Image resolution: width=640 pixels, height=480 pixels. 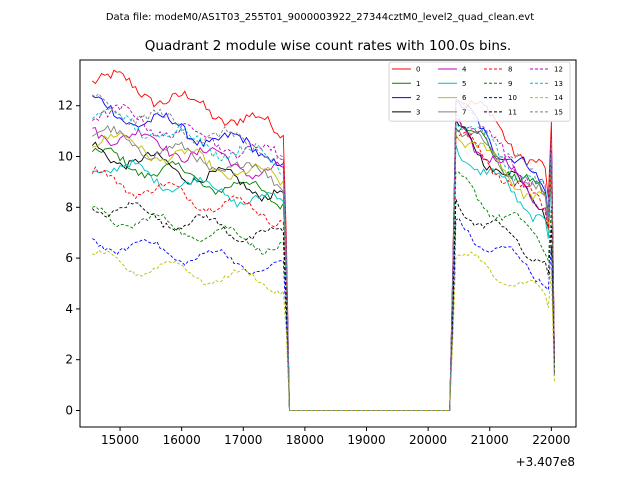 I want to click on x-tick-label: 15000, so click(x=120, y=440).